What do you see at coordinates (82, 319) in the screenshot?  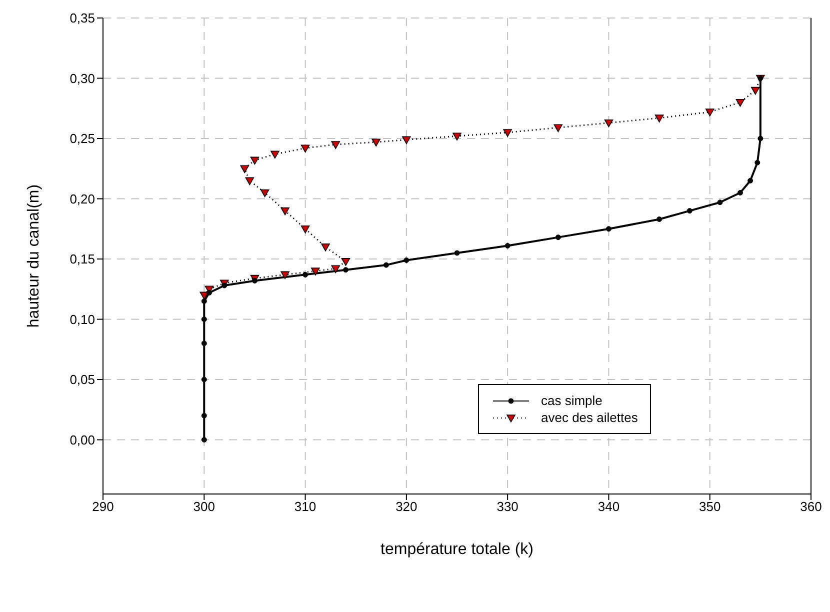 I see `y-tick-label: 0,10` at bounding box center [82, 319].